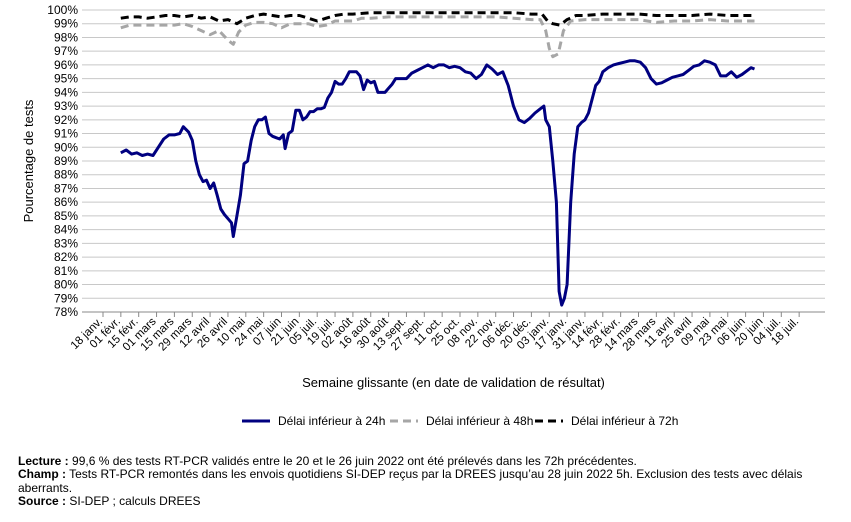 The width and height of the screenshot is (851, 522). I want to click on y-tick-label: 79%, so click(66, 298).